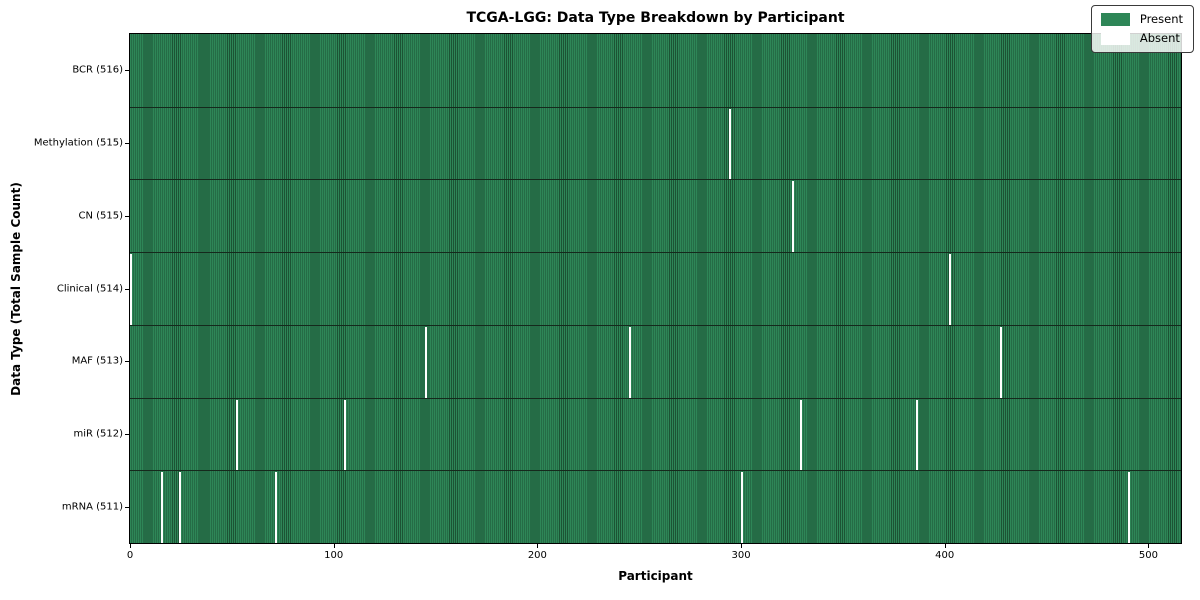 The height and width of the screenshot is (600, 1200). I want to click on legend-label-absent: Absent, so click(1159, 38).